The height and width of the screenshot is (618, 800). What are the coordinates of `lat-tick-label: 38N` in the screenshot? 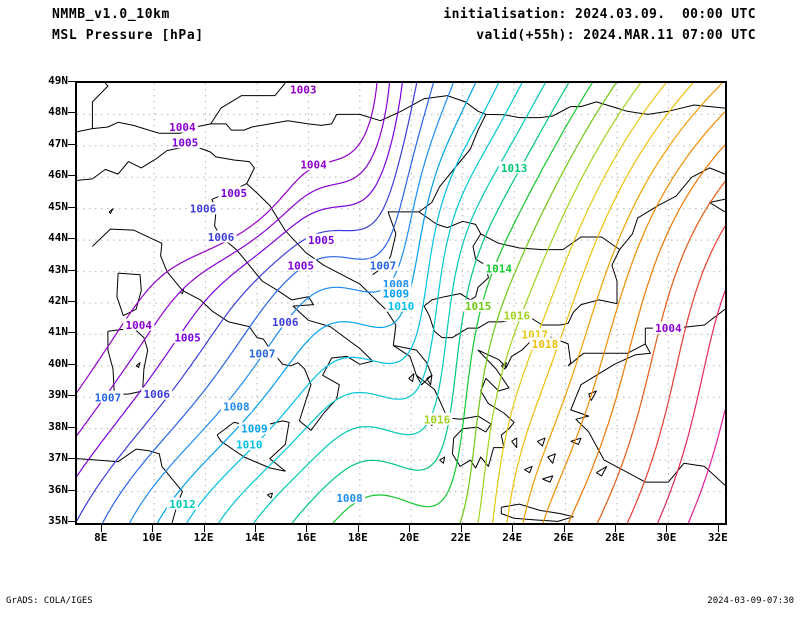 It's located at (58, 426).